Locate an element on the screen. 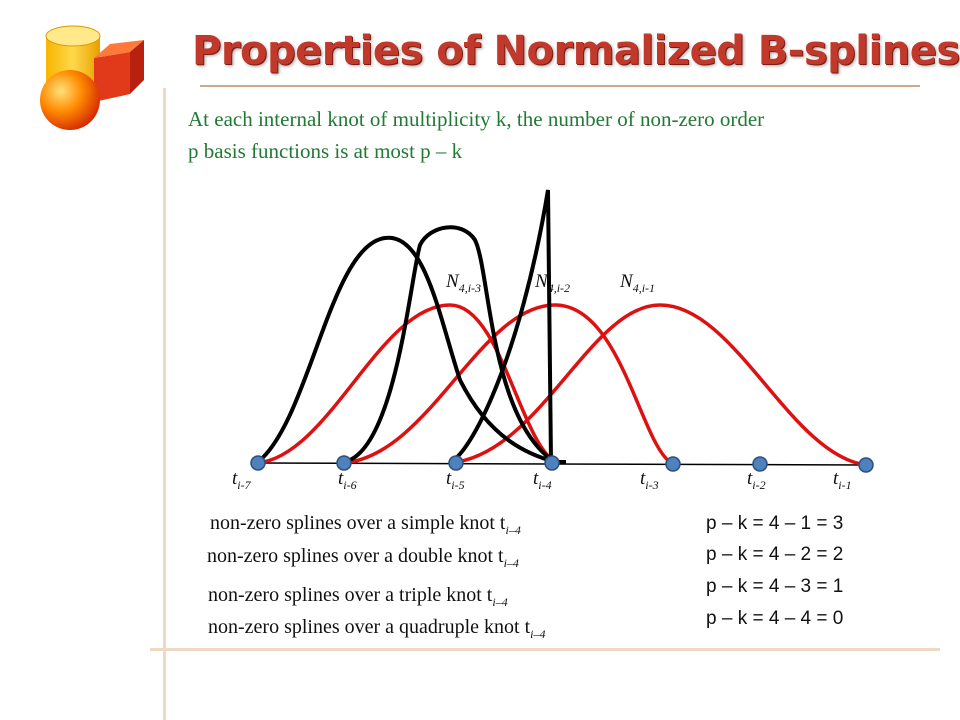  frame-vertical-line is located at coordinates (164, 404).